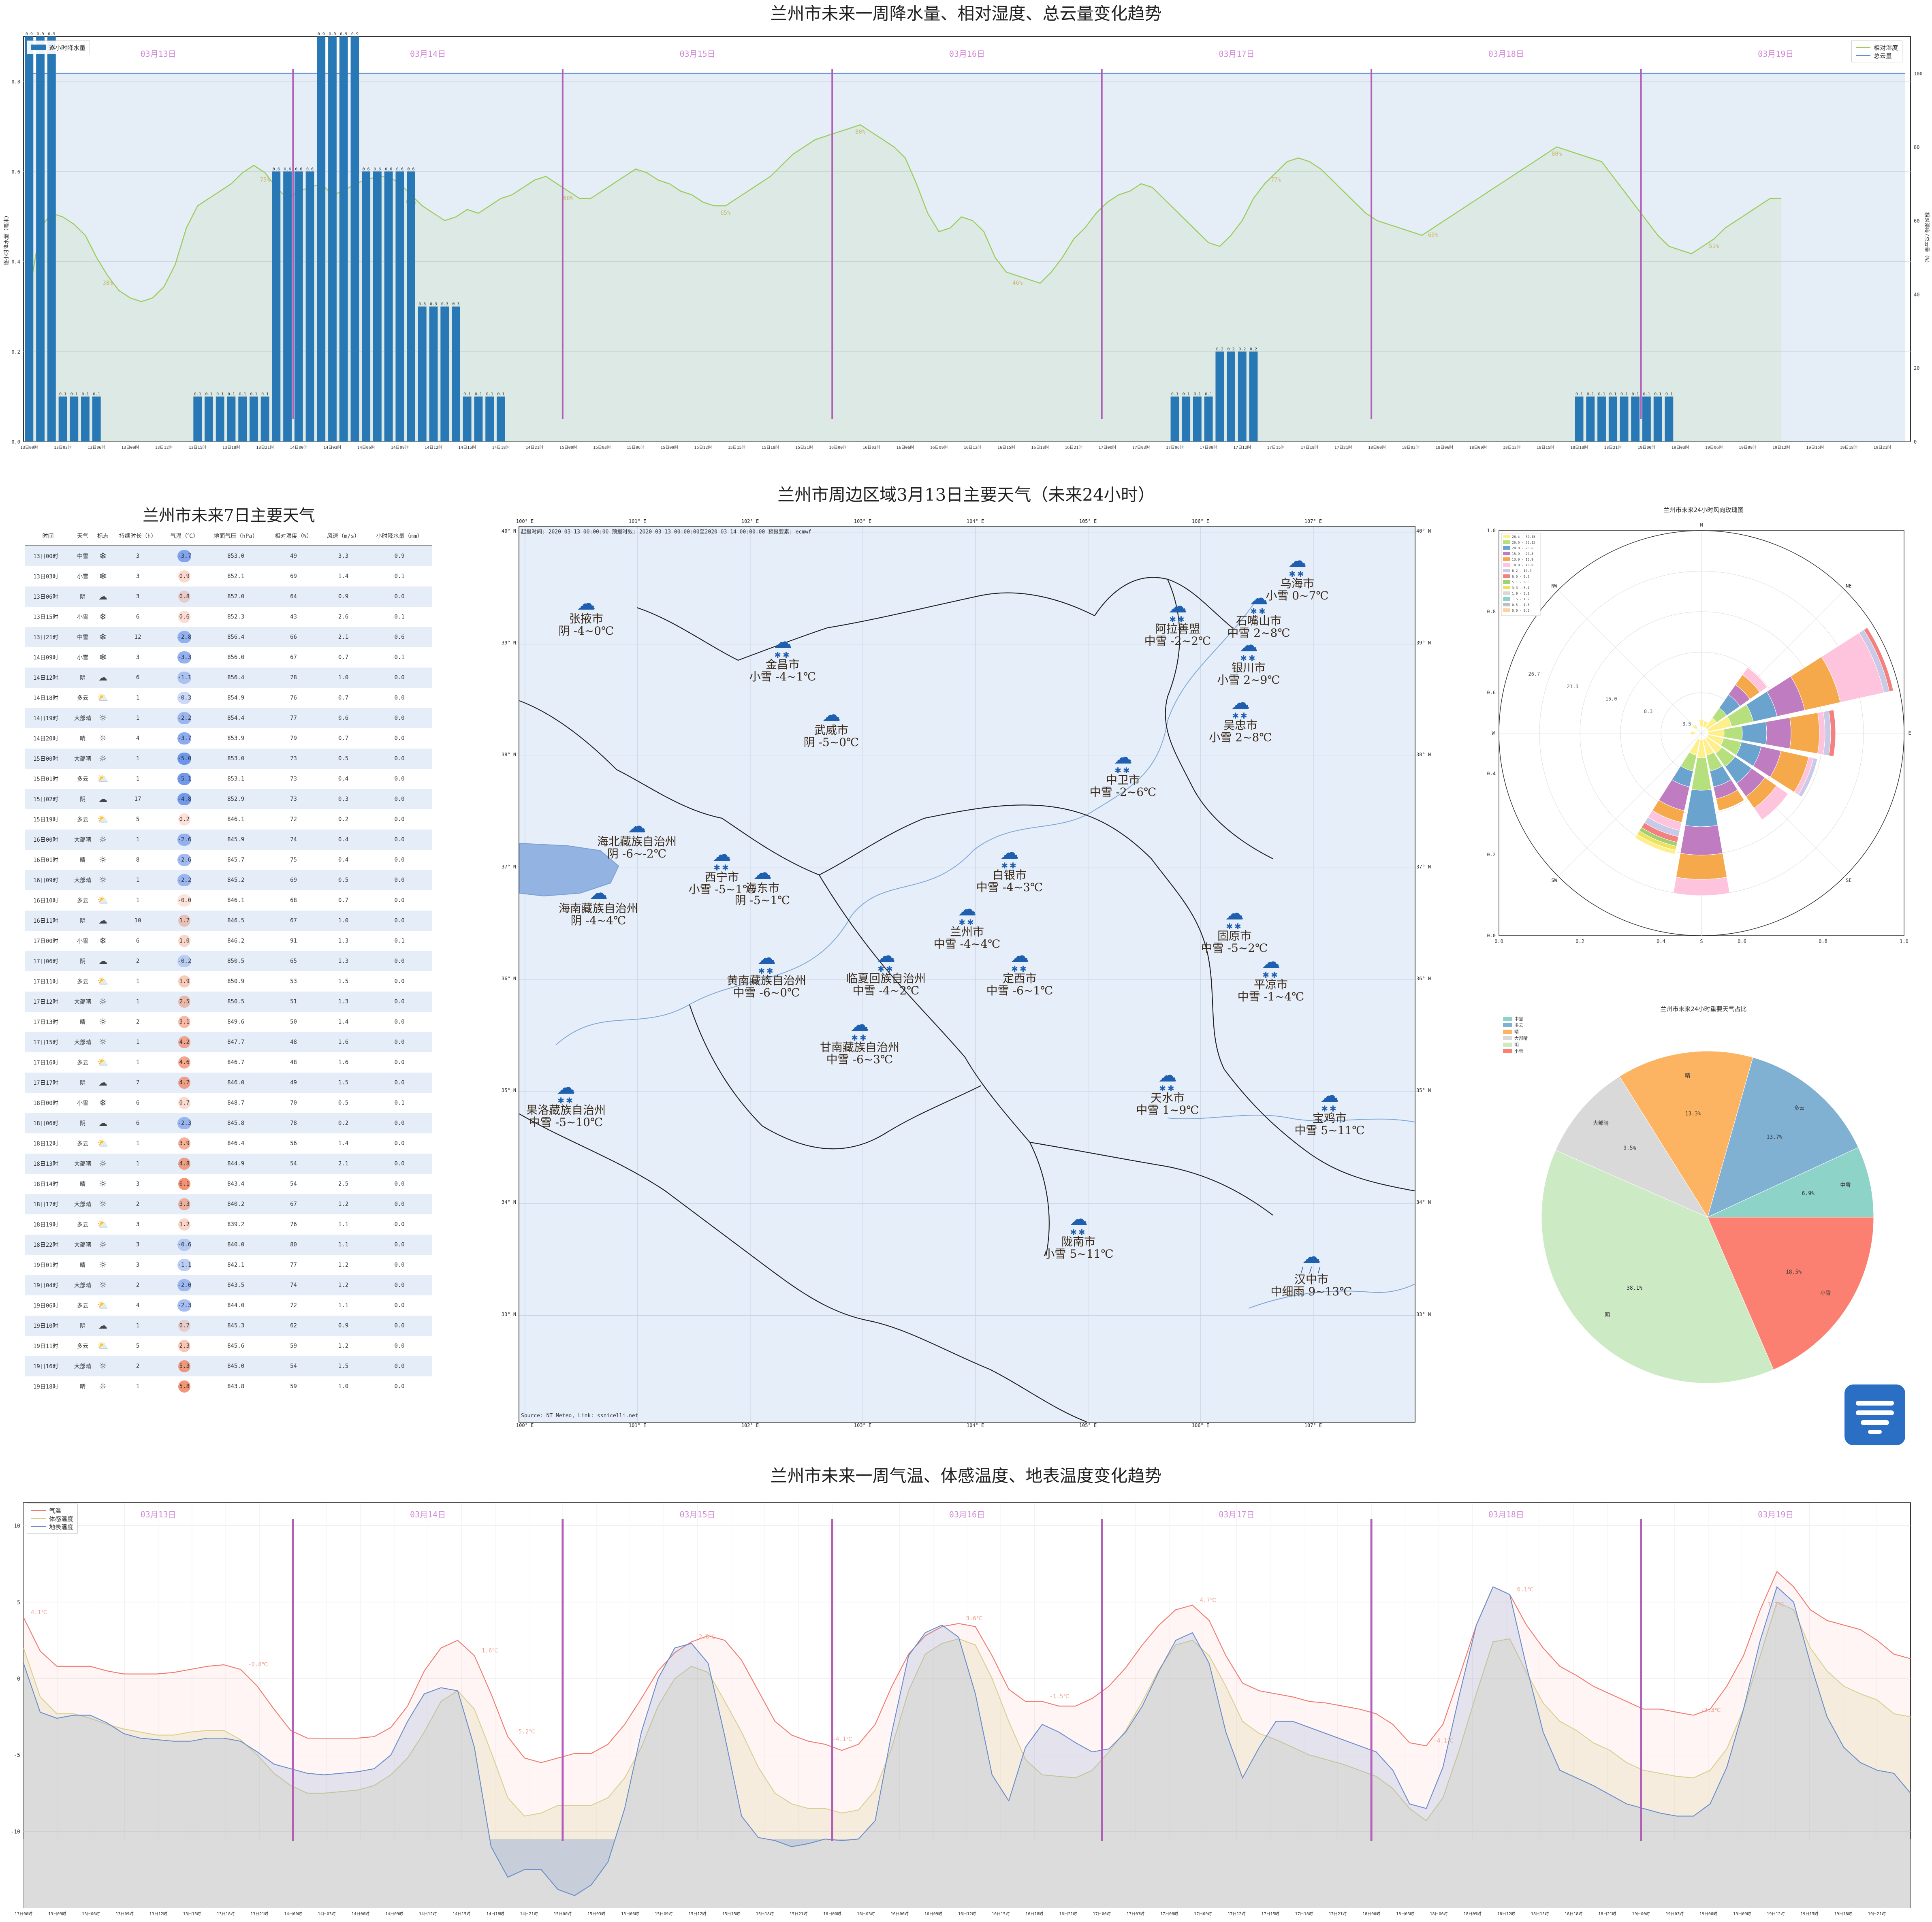  I want to click on weather-symbol-icon: ☼, so click(103, 739).